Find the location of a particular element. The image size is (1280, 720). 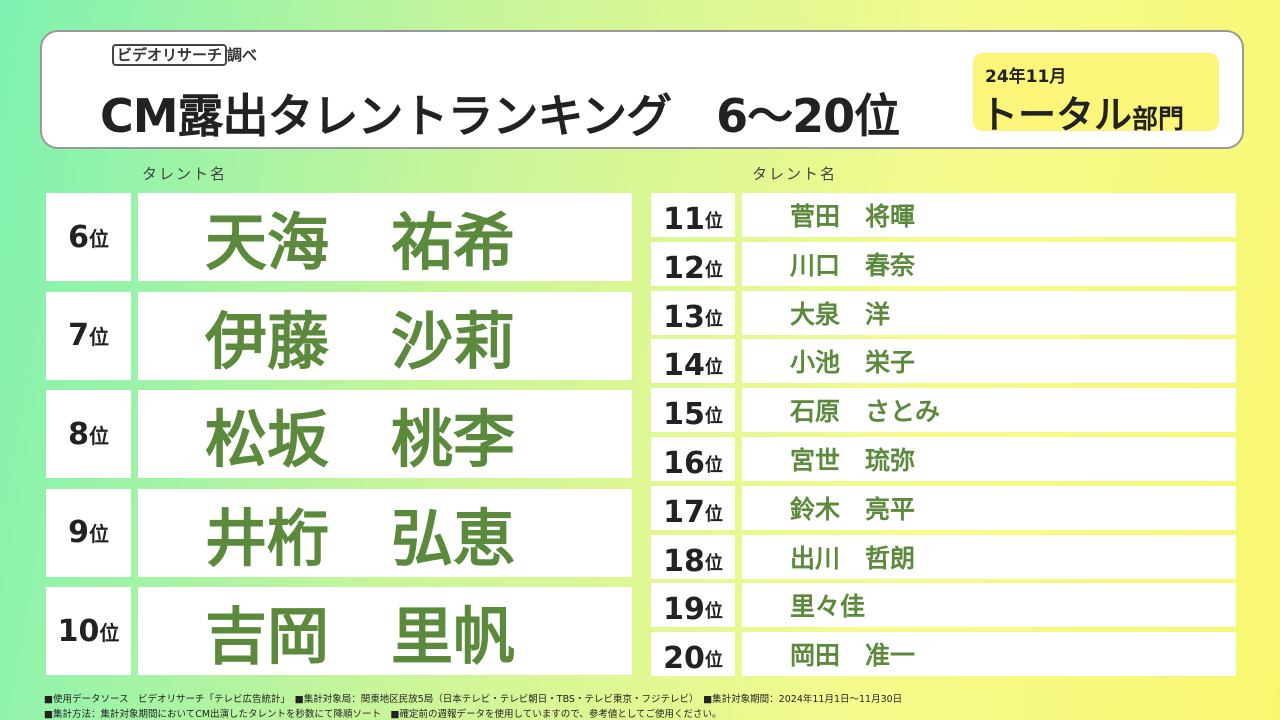

badge is located at coordinates (1096, 92).